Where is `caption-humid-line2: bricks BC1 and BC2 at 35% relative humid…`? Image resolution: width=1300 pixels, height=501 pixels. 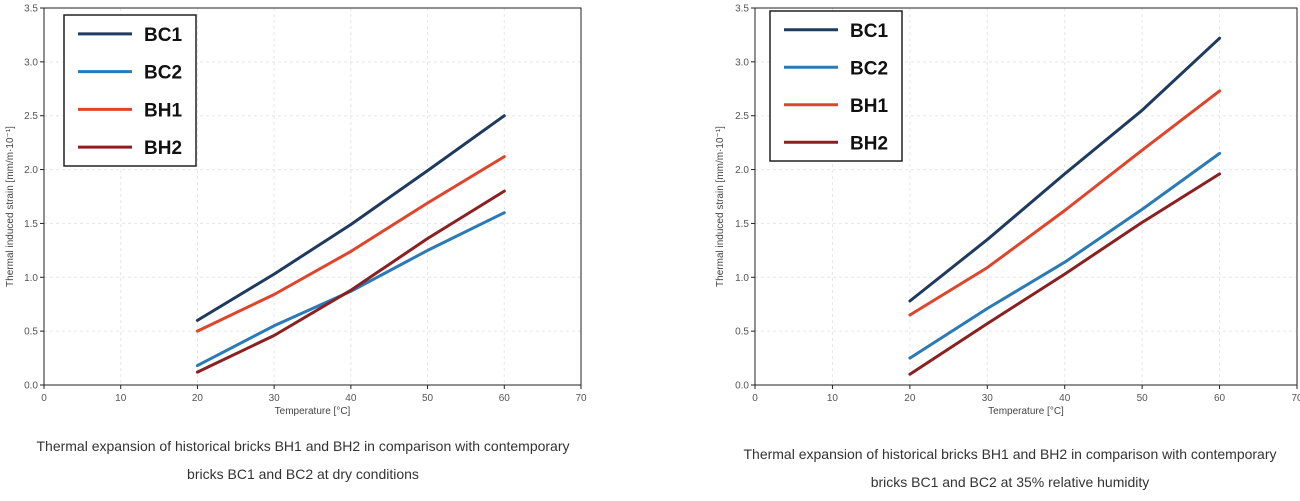
caption-humid-line2: bricks BC1 and BC2 at 35% relative humid… is located at coordinates (1010, 482).